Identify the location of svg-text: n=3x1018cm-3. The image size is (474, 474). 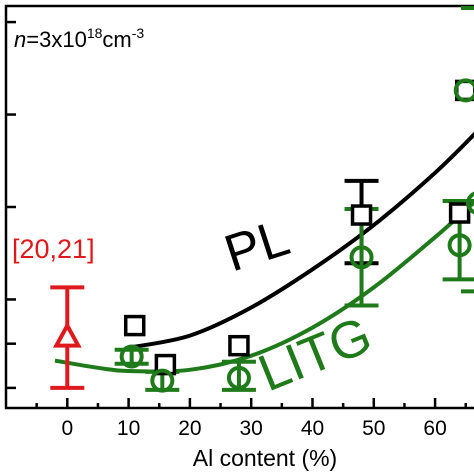
(79, 38).